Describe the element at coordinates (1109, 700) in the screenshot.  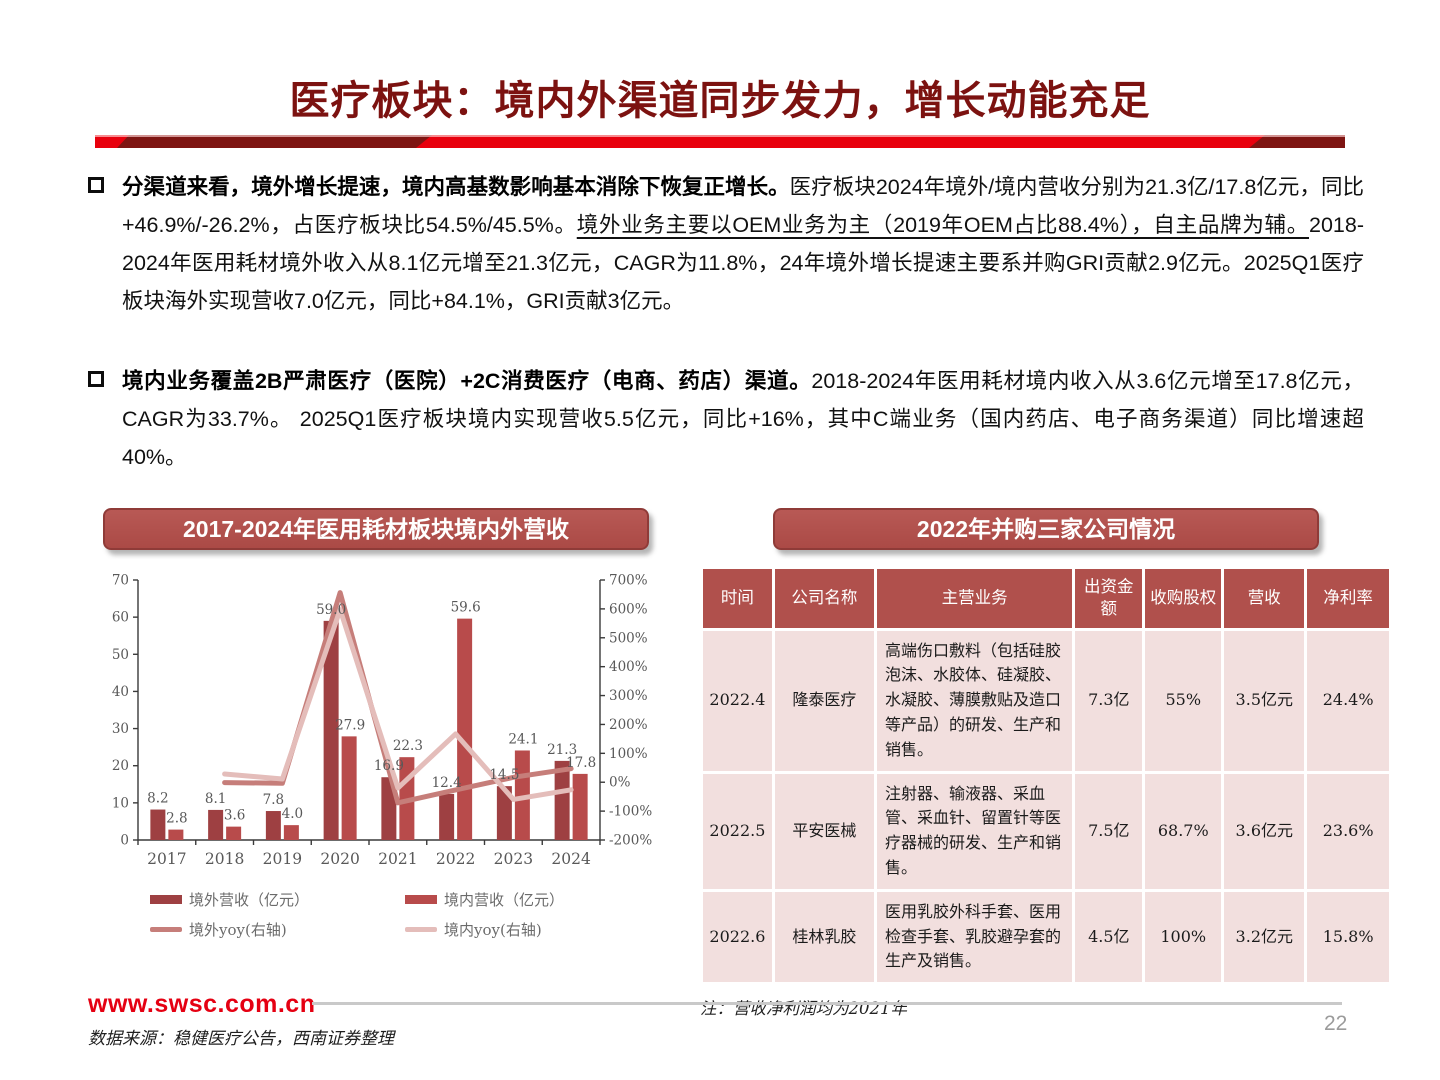
I see `cell-amount: 7.3亿` at that location.